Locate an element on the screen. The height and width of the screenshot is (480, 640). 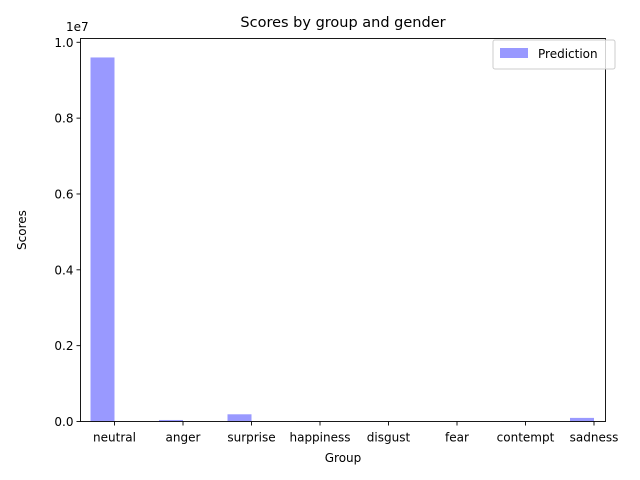
legend-swatch-prediction is located at coordinates (514, 53).